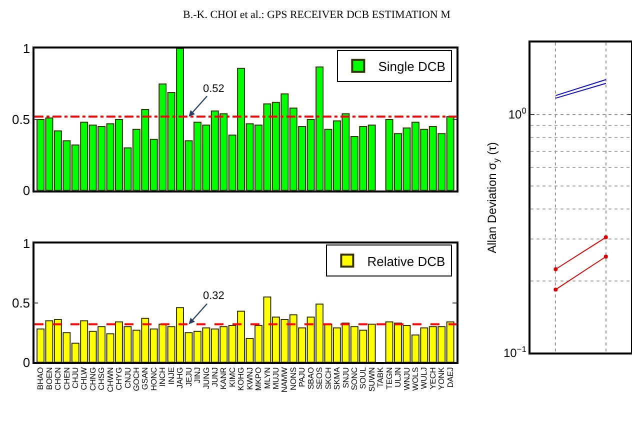 Image resolution: width=632 pixels, height=430 pixels. I want to click on x-tick-label: TEGN, so click(389, 378).